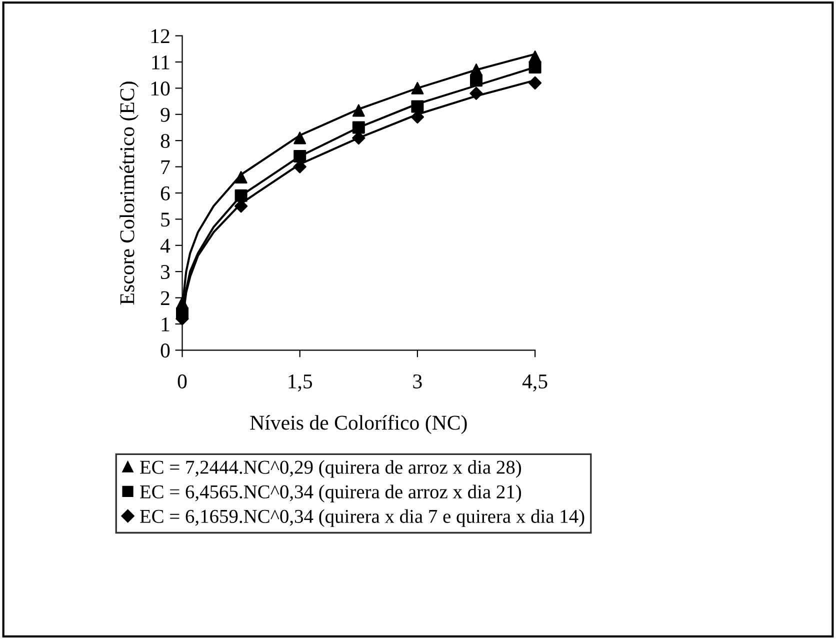  I want to click on y-axis-title: Escore Colorimétrico (EC), so click(129, 193).